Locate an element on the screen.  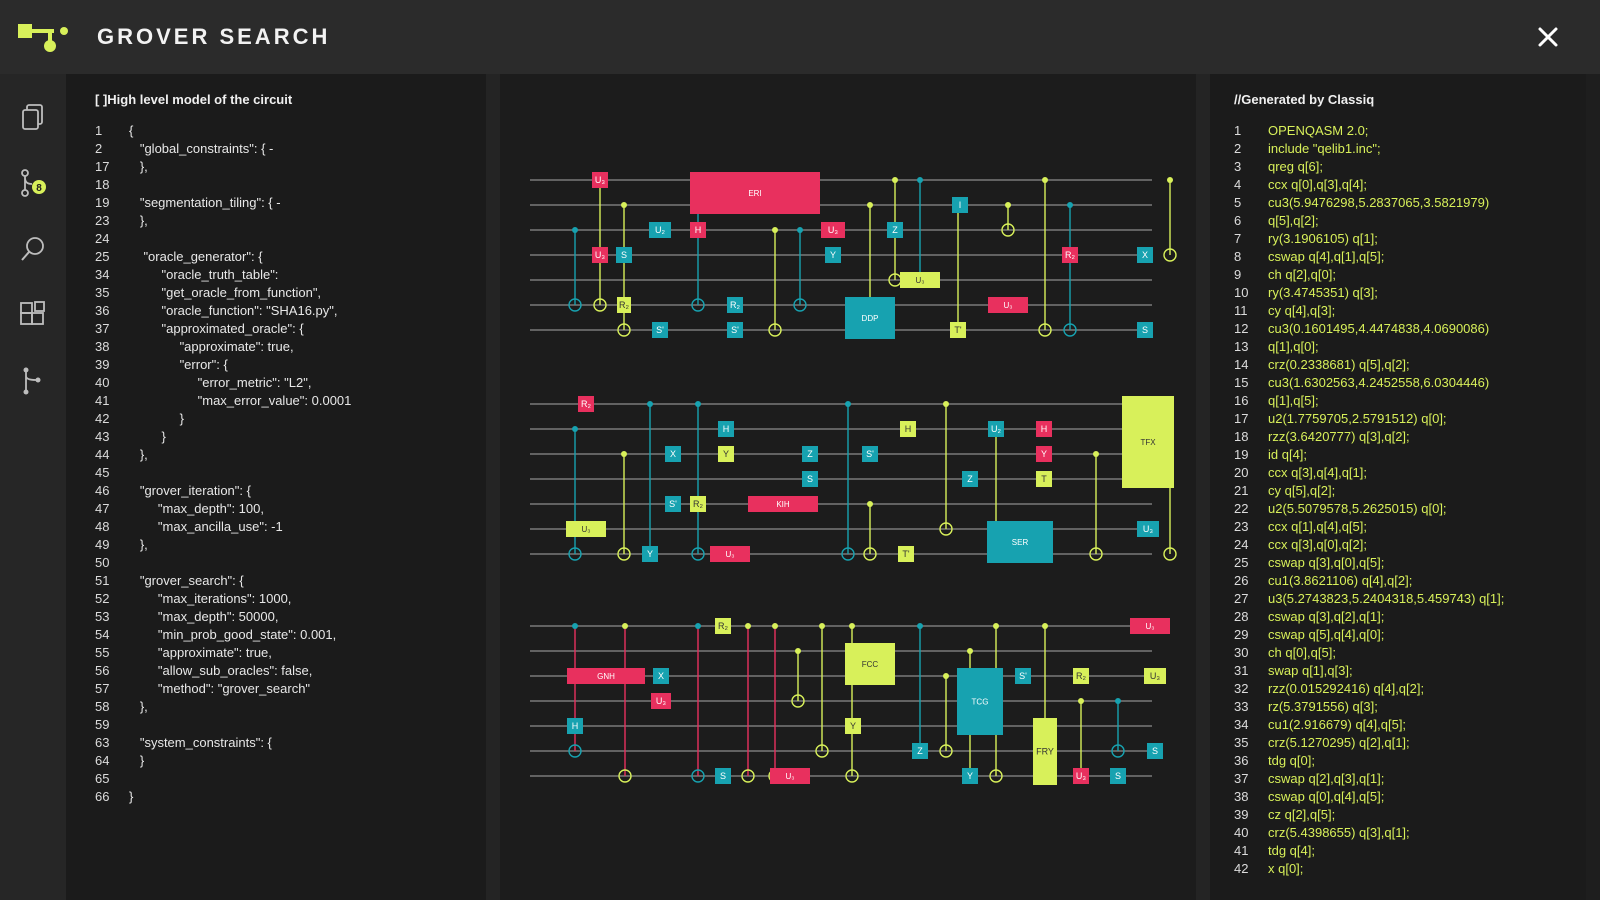
qasm-code-line: 42 x q[0]; is located at coordinates (1369, 869).